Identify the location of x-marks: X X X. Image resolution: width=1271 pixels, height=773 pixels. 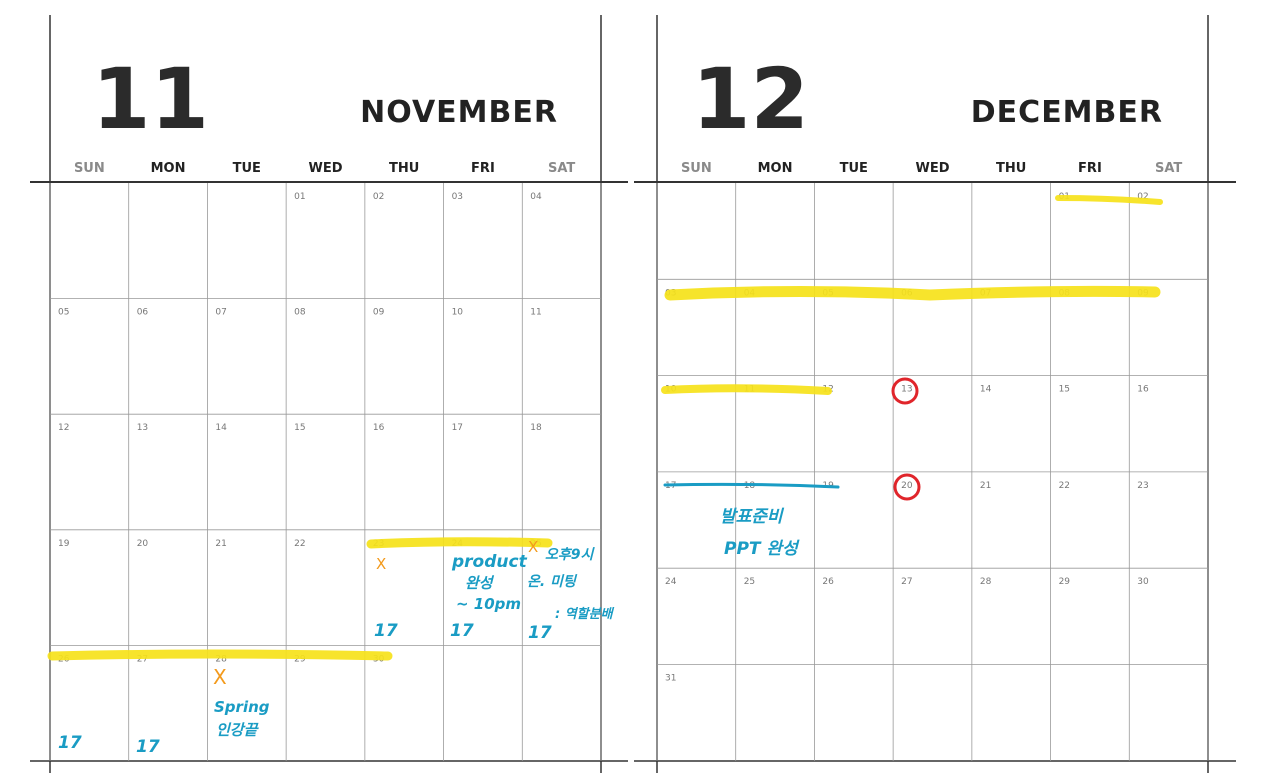
(375, 613).